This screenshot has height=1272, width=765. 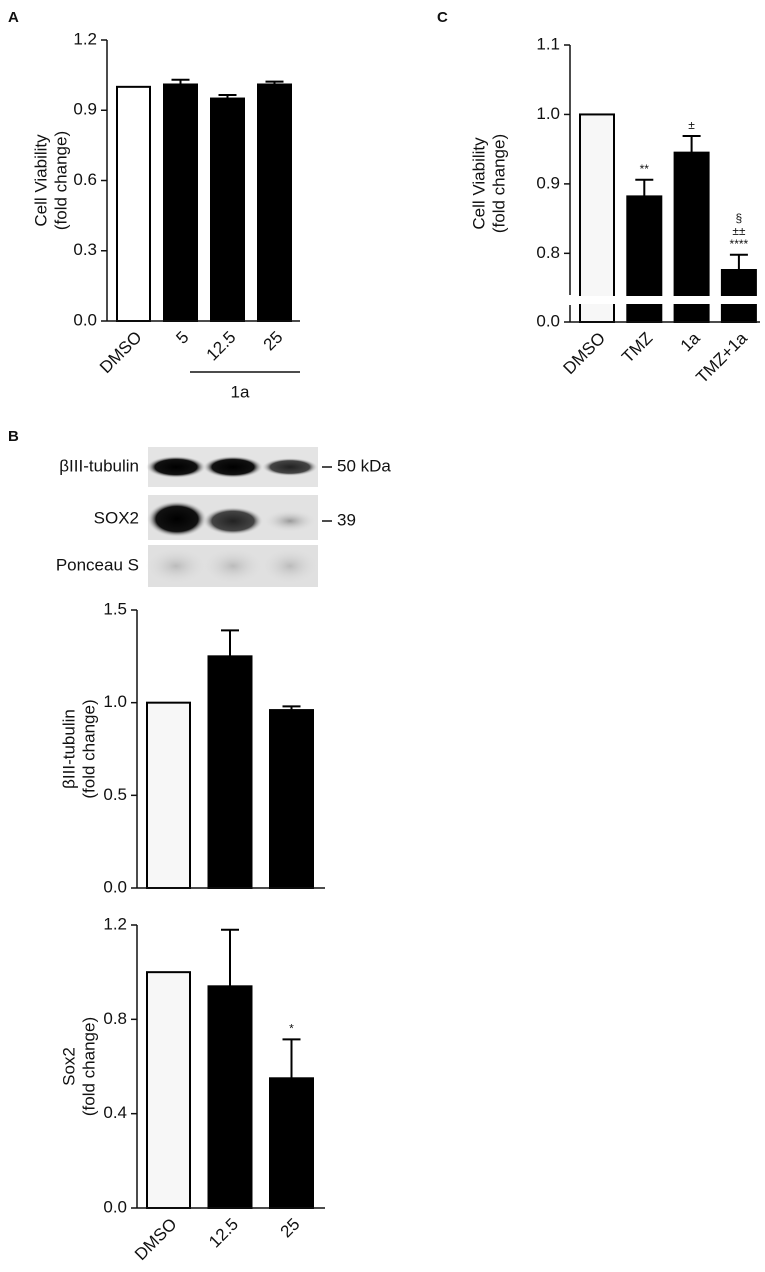 What do you see at coordinates (85, 179) in the screenshot?
I see `y-tick-label: 0.6` at bounding box center [85, 179].